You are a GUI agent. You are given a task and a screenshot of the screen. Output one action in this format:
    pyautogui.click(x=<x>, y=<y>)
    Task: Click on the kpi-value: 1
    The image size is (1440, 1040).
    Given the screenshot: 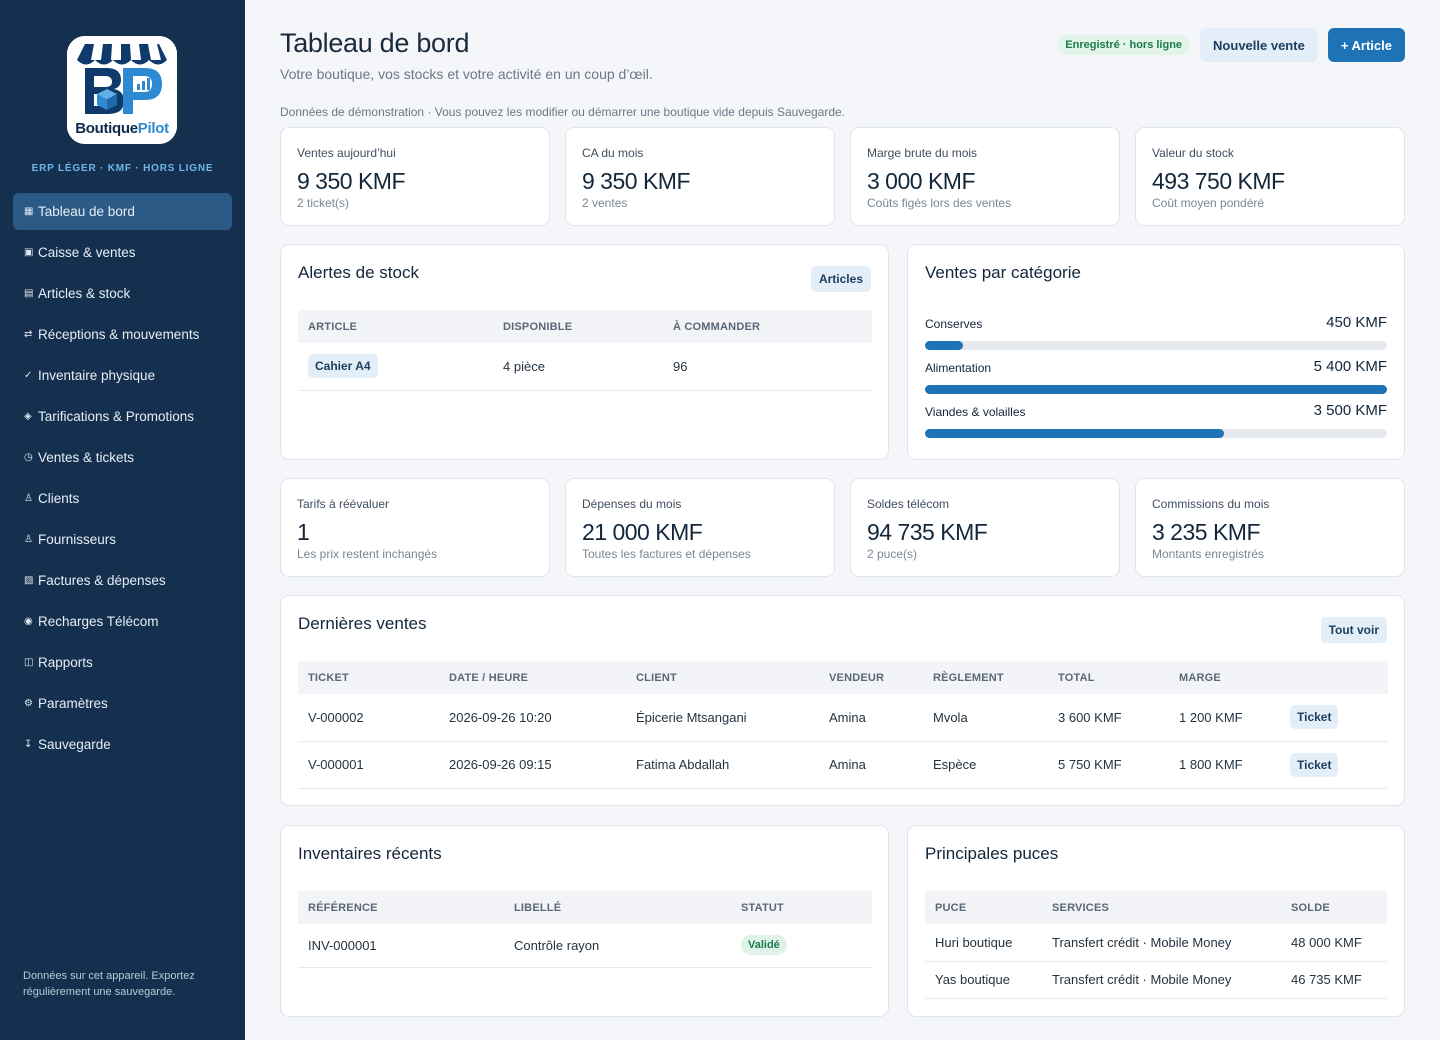 What is the action you would take?
    pyautogui.click(x=303, y=532)
    